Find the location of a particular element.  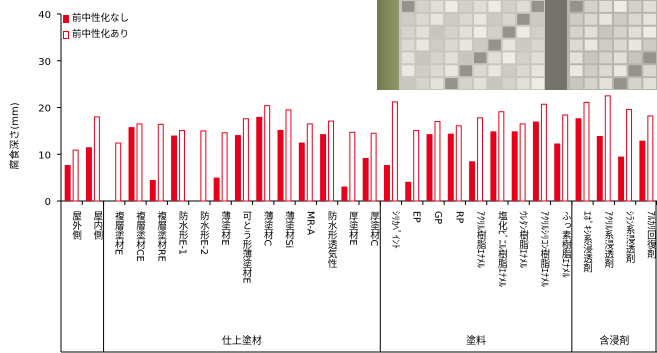

x-tick-label: 薄塗材E is located at coordinates (225, 227).